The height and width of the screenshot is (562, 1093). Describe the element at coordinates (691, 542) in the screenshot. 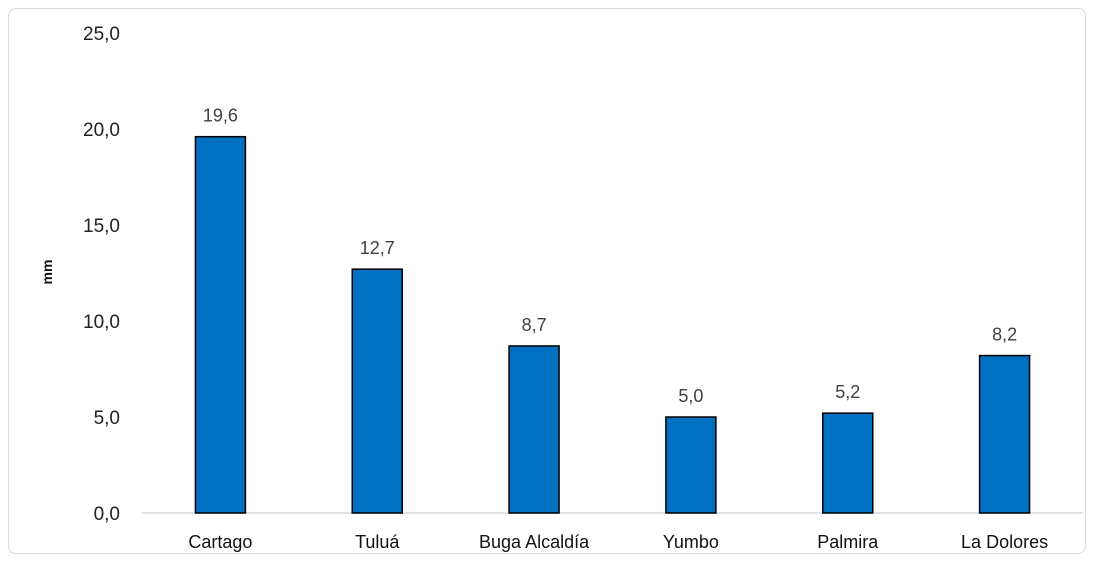

I see `x-category-label: Yumbo` at that location.